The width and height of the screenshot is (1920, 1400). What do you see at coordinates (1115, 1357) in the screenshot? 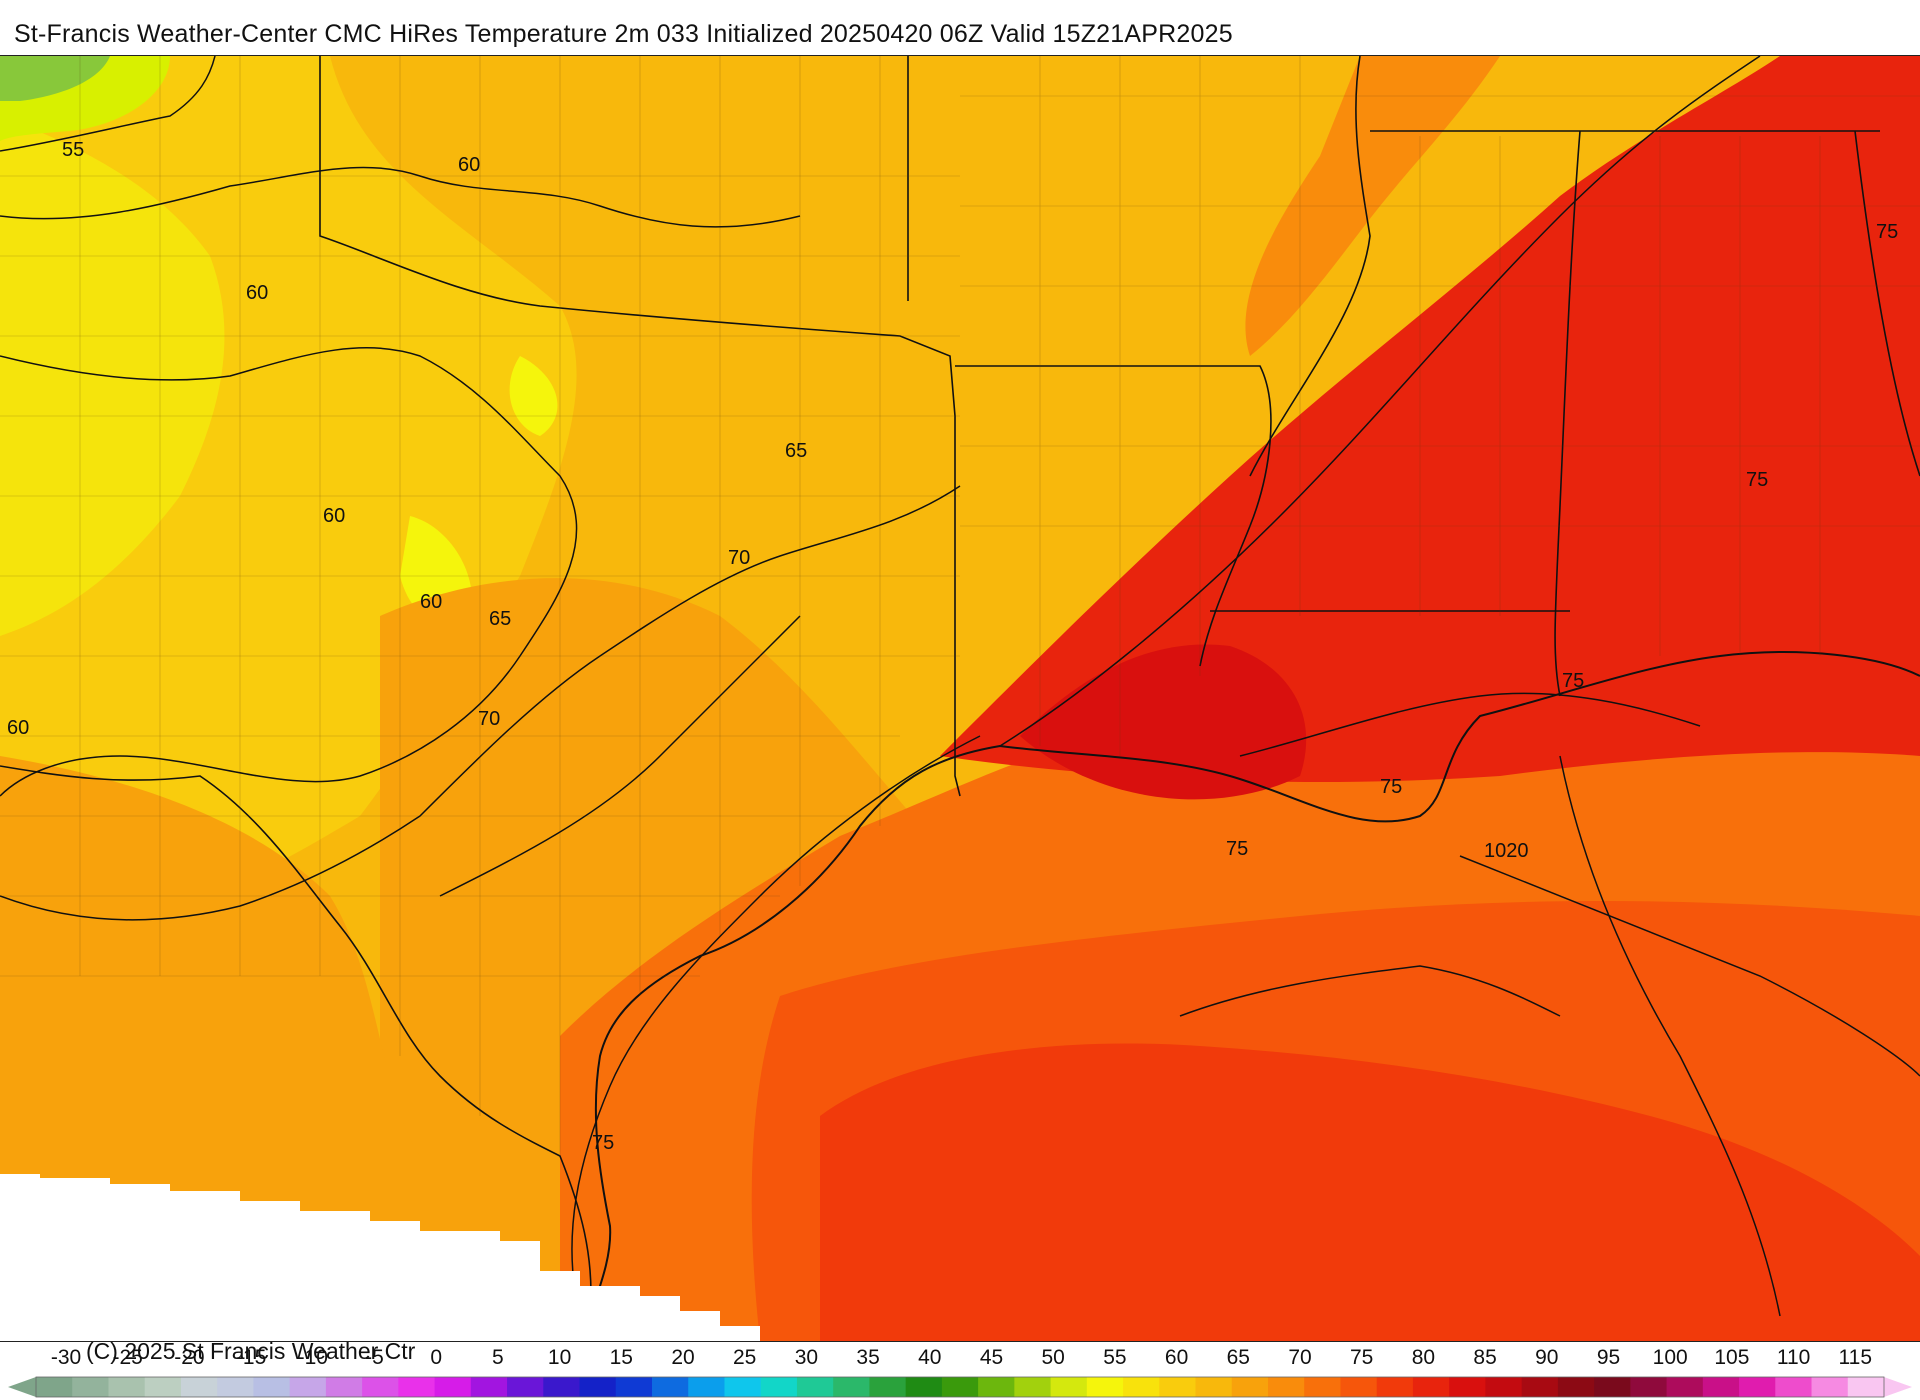
I see `legend-tick-label: 55` at bounding box center [1115, 1357].